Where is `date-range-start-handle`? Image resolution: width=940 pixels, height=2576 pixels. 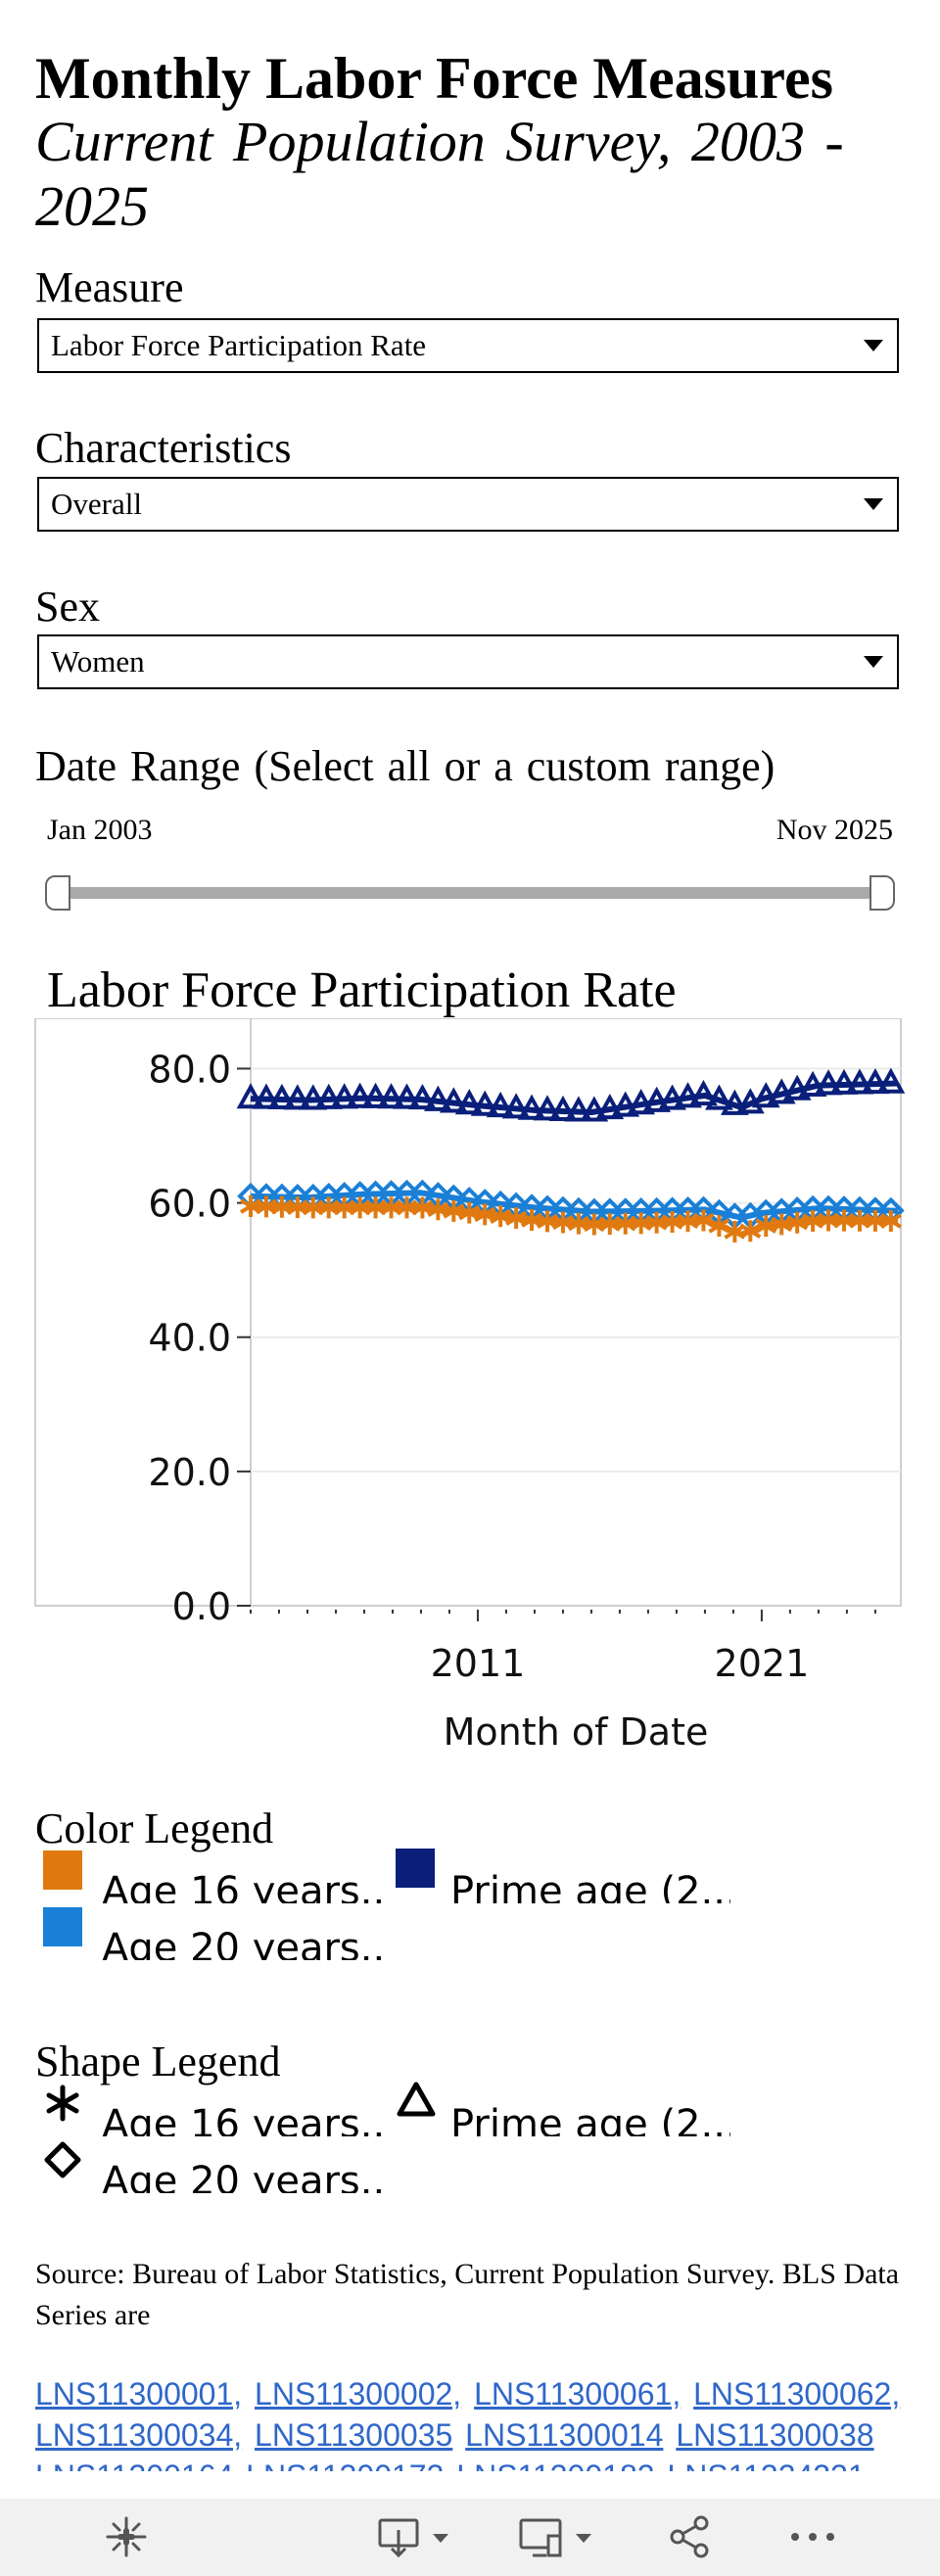 date-range-start-handle is located at coordinates (57, 893).